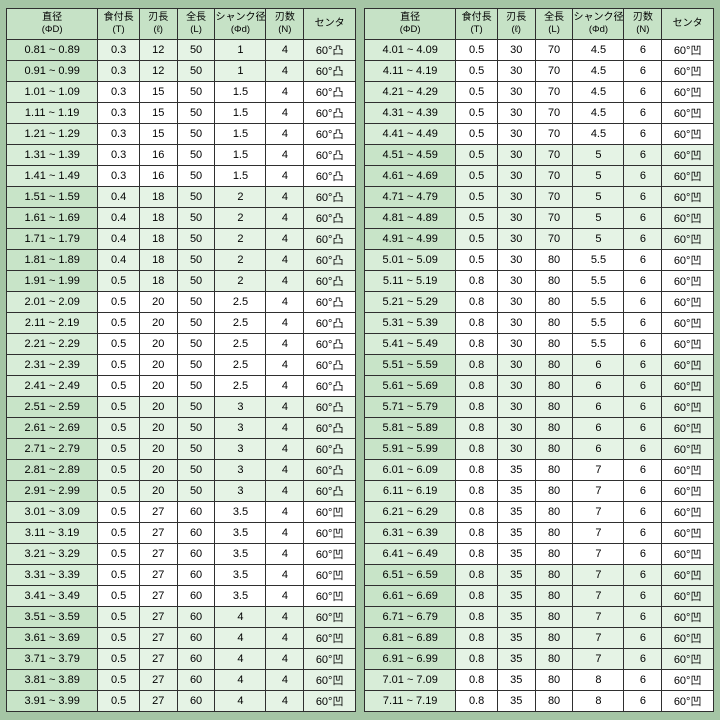 Image resolution: width=720 pixels, height=720 pixels. I want to click on table-row: 6.71 ~ 6.79 0.8 35 80 7 6 60°凹, so click(538, 617).